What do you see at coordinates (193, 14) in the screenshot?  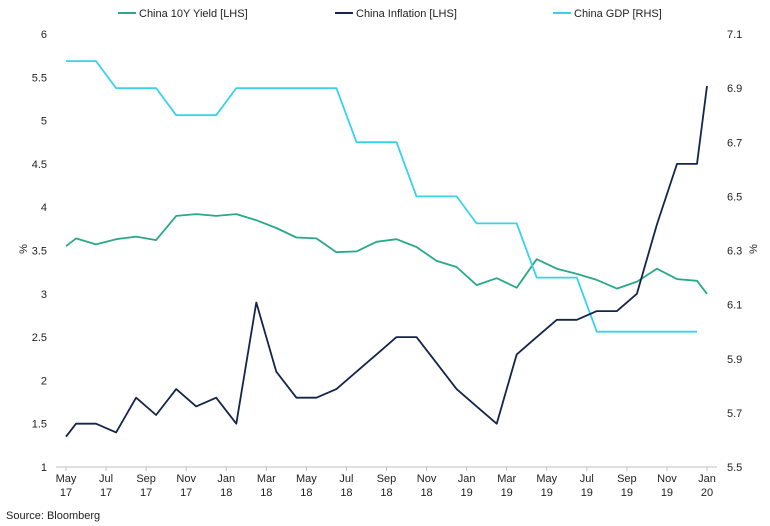 I see `legend-label: China 10Y Yield [LHS]` at bounding box center [193, 14].